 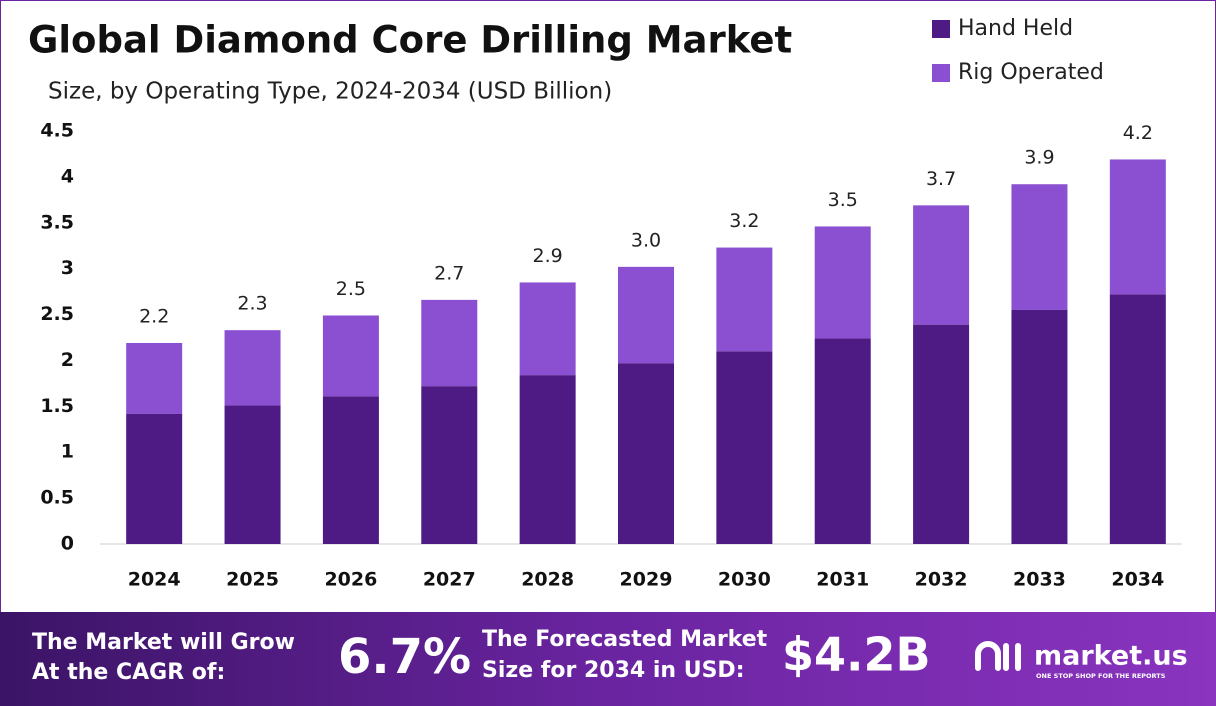 What do you see at coordinates (449, 580) in the screenshot?
I see `x-tick-label: 2027` at bounding box center [449, 580].